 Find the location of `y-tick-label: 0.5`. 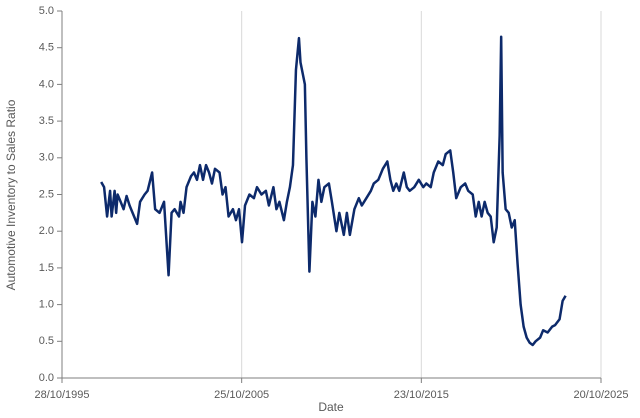

y-tick-label: 0.5 is located at coordinates (46, 341).